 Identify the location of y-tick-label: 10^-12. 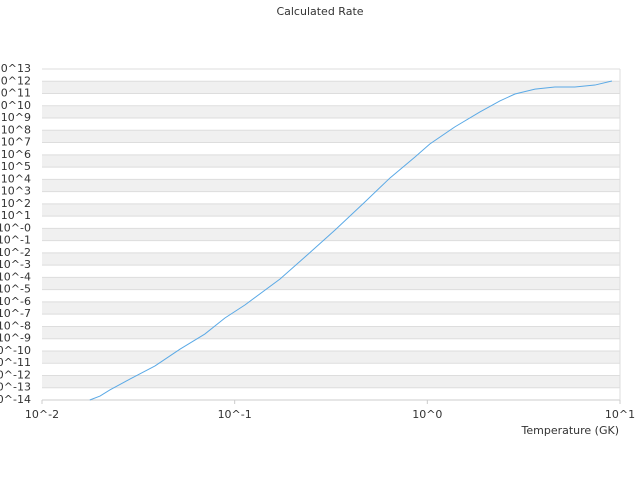
(15, 374).